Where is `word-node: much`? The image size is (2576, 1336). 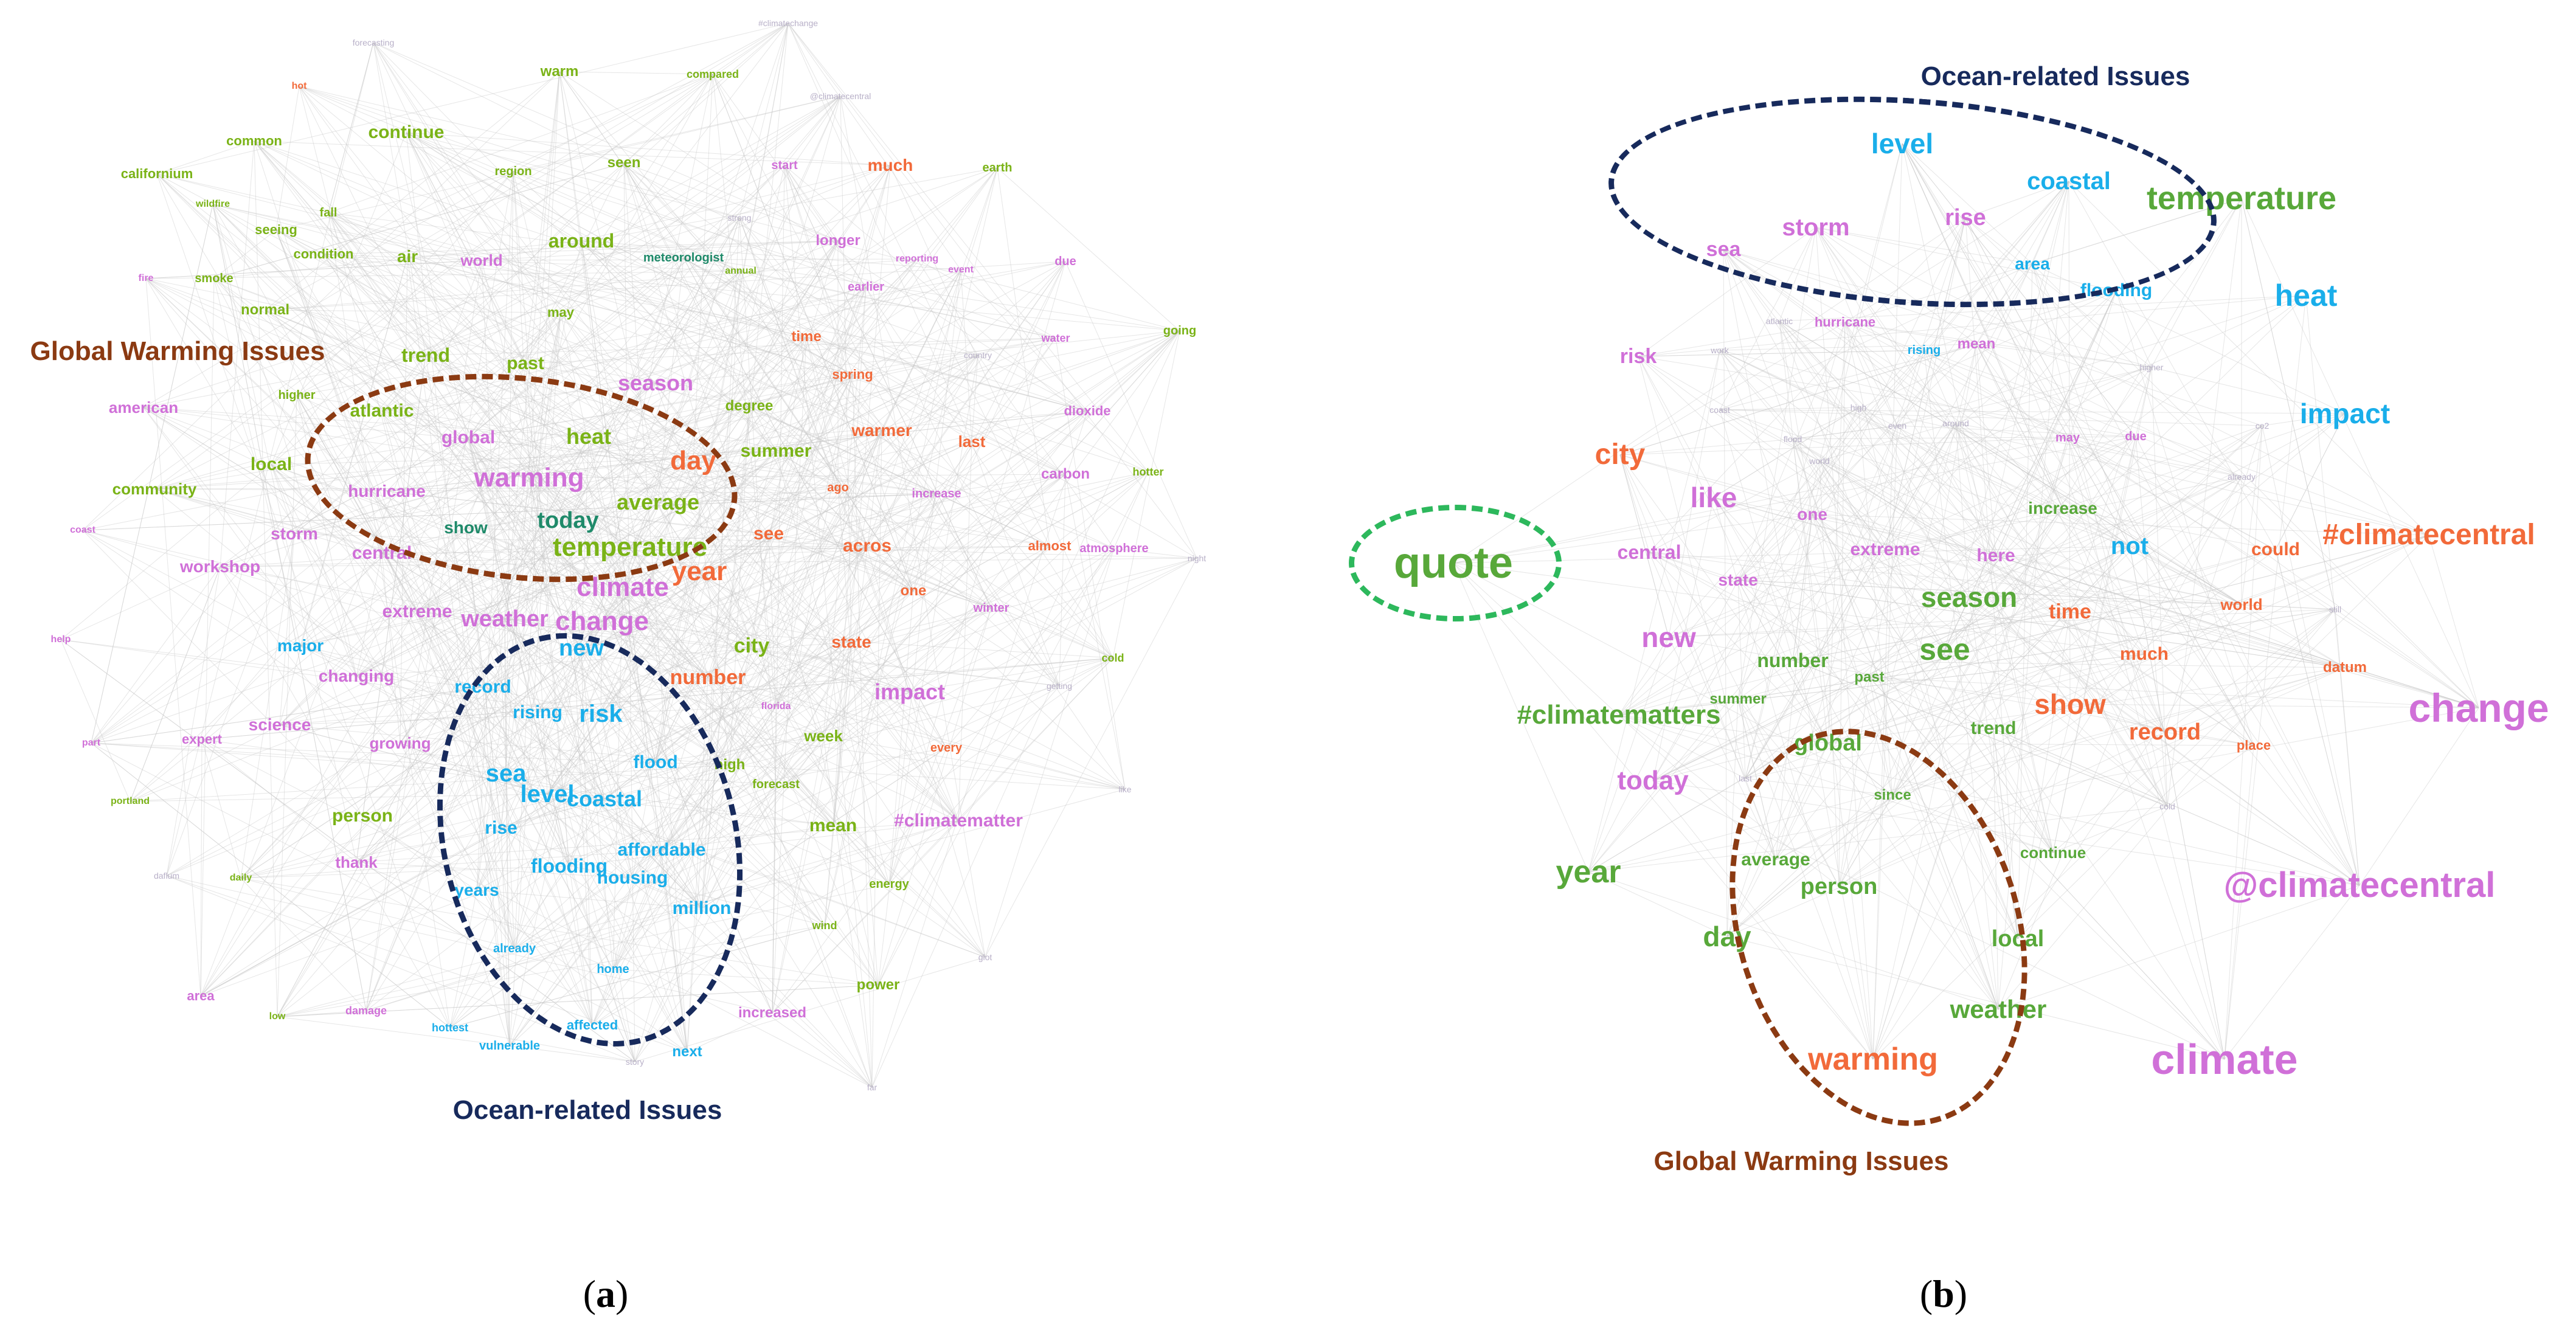
word-node: much is located at coordinates (2144, 654).